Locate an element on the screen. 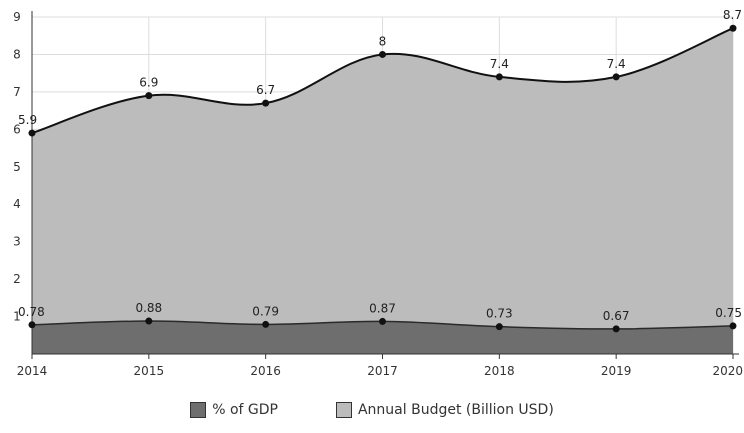 Image resolution: width=744 pixels, height=433 pixels. legend-item-budget: Annual Budget (Billion USD) is located at coordinates (444, 410).